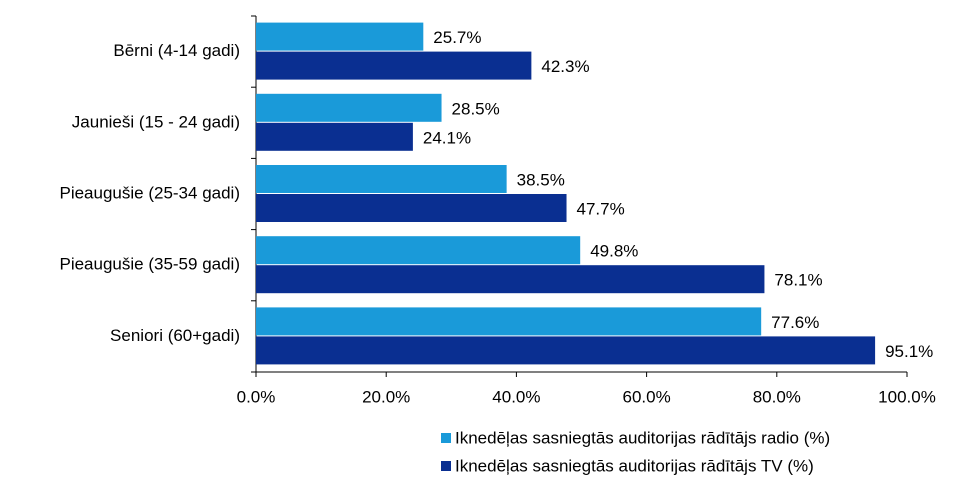 The image size is (979, 479). I want to click on y-tick-label: Pieaugušie (25-34 gadi), so click(149, 192).